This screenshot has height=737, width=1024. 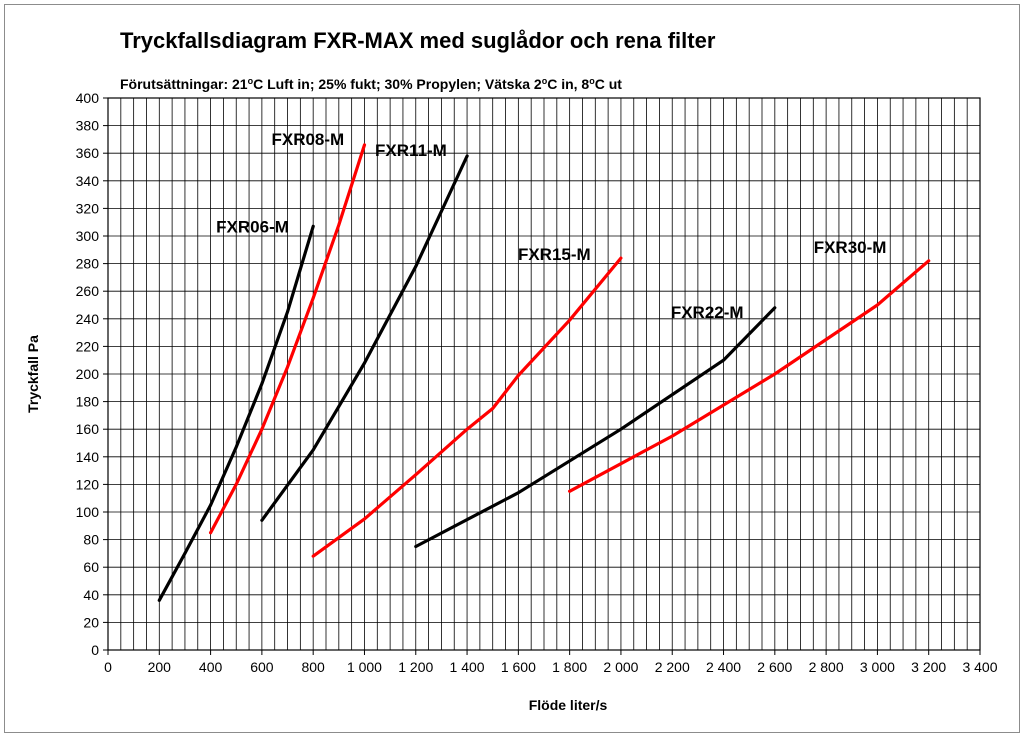 What do you see at coordinates (774, 667) in the screenshot?
I see `x-tick-label: 2 600` at bounding box center [774, 667].